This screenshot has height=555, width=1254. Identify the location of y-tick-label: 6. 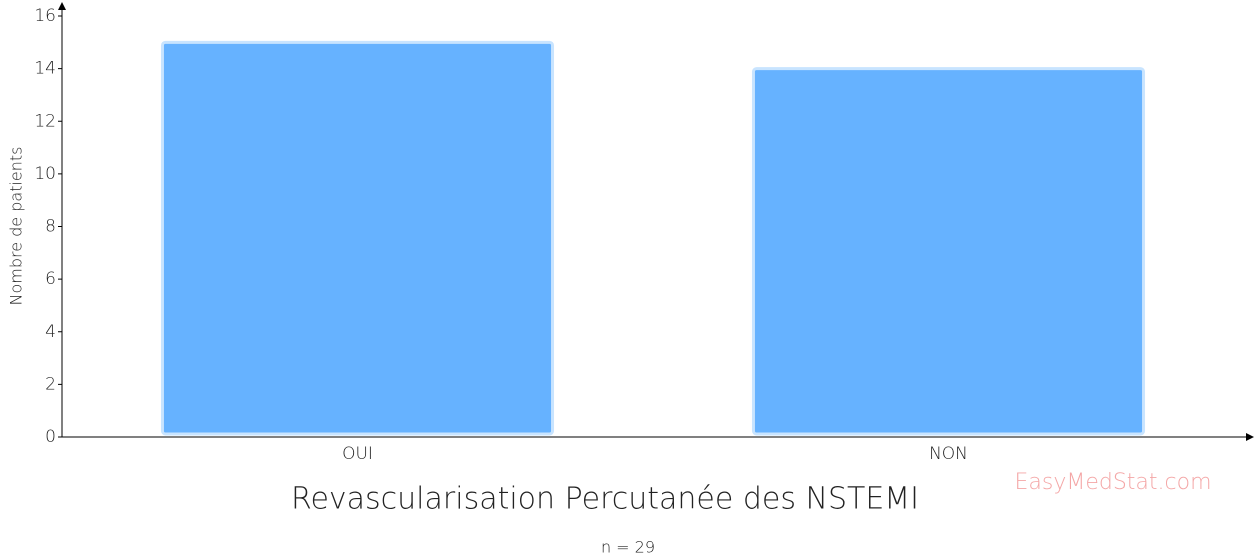
(50, 279).